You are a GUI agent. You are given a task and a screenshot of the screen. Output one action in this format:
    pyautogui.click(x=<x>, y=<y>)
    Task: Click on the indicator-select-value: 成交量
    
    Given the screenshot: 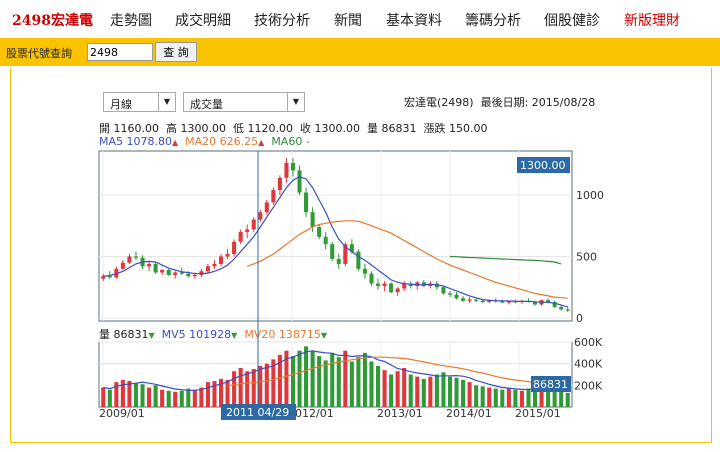 What is the action you would take?
    pyautogui.click(x=206, y=104)
    